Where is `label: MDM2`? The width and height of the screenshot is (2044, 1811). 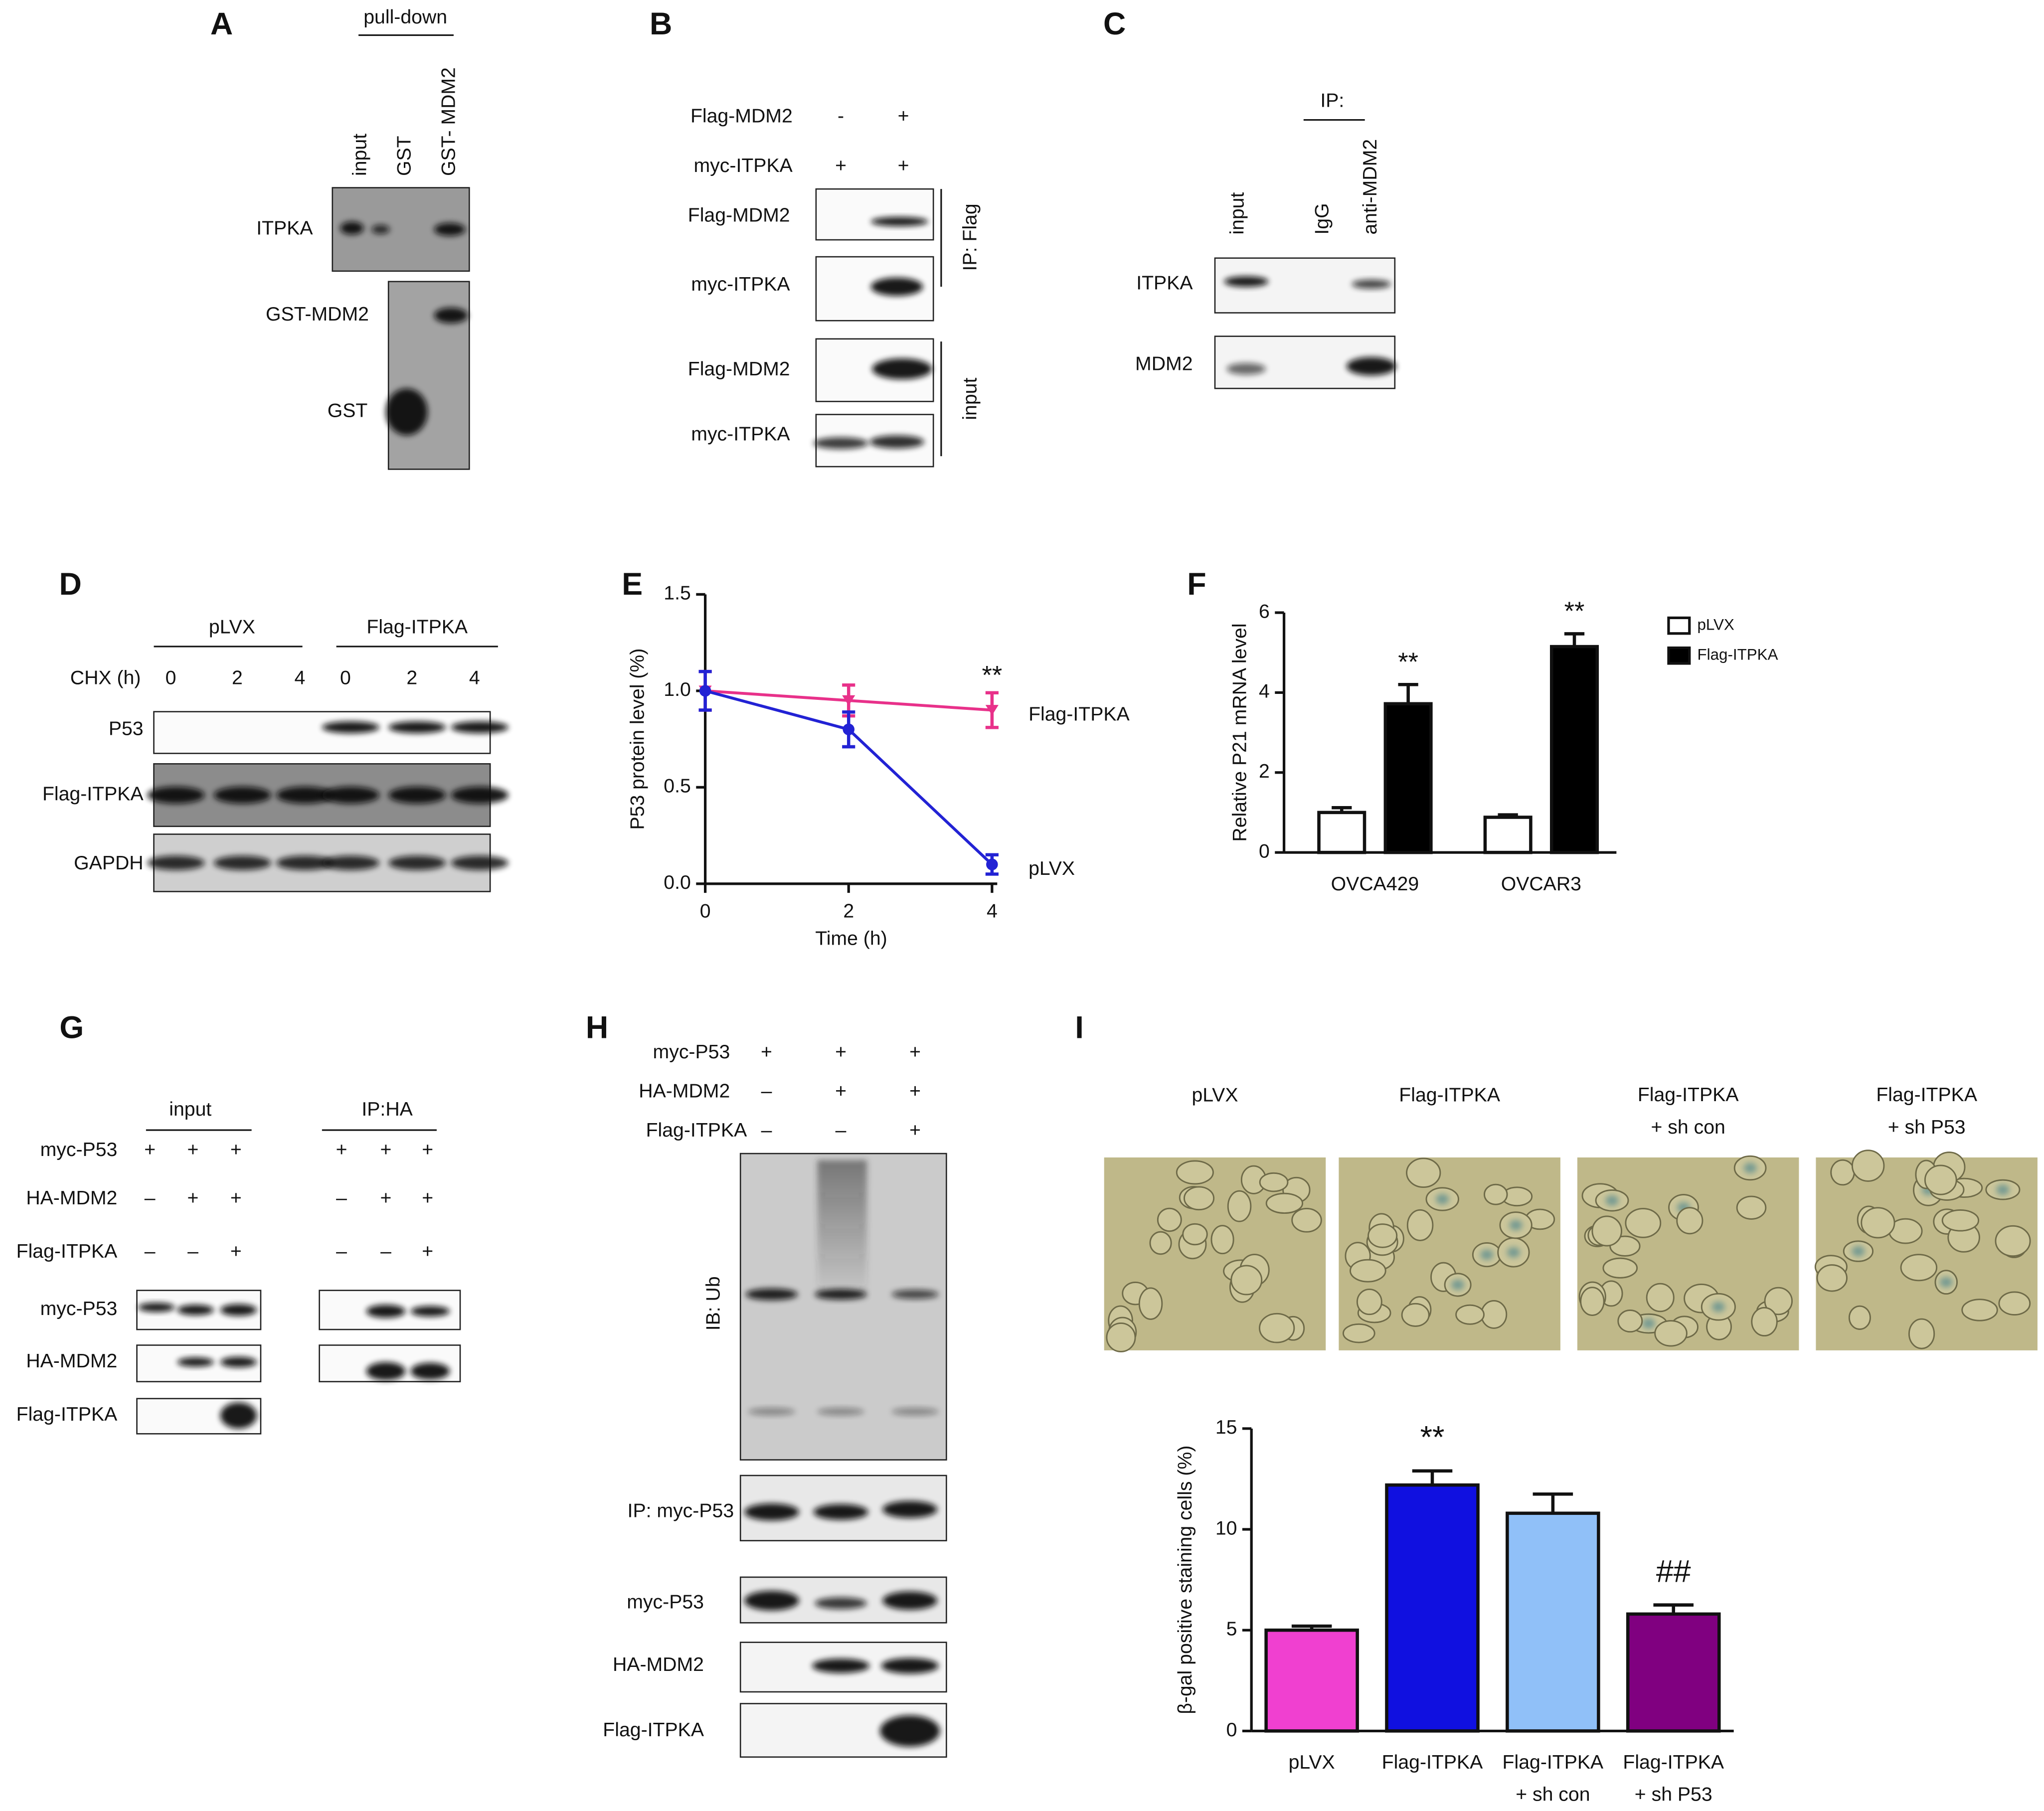
label: MDM2 is located at coordinates (1163, 364).